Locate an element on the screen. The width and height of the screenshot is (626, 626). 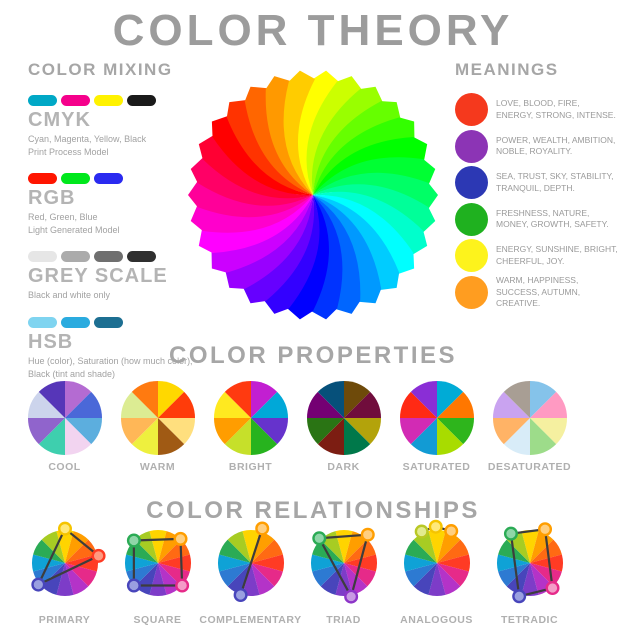
relationship-wheel-complementary: COMPLEMENTARY is located at coordinates (250, 571).